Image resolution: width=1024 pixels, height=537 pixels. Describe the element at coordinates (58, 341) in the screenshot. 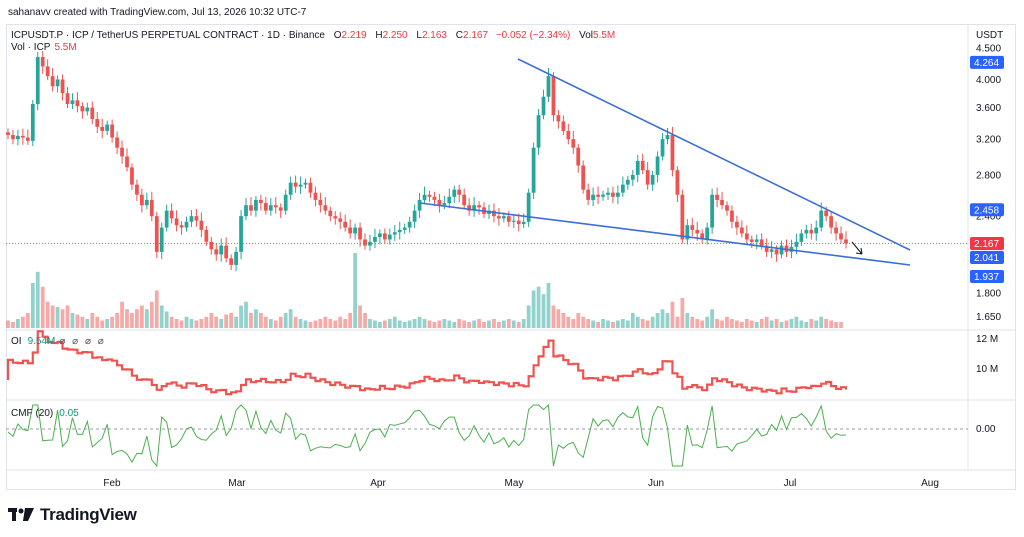

I see `oi-pane-legend: OI 9.54M ⌀ ⌀ ⌀ ⌀` at that location.